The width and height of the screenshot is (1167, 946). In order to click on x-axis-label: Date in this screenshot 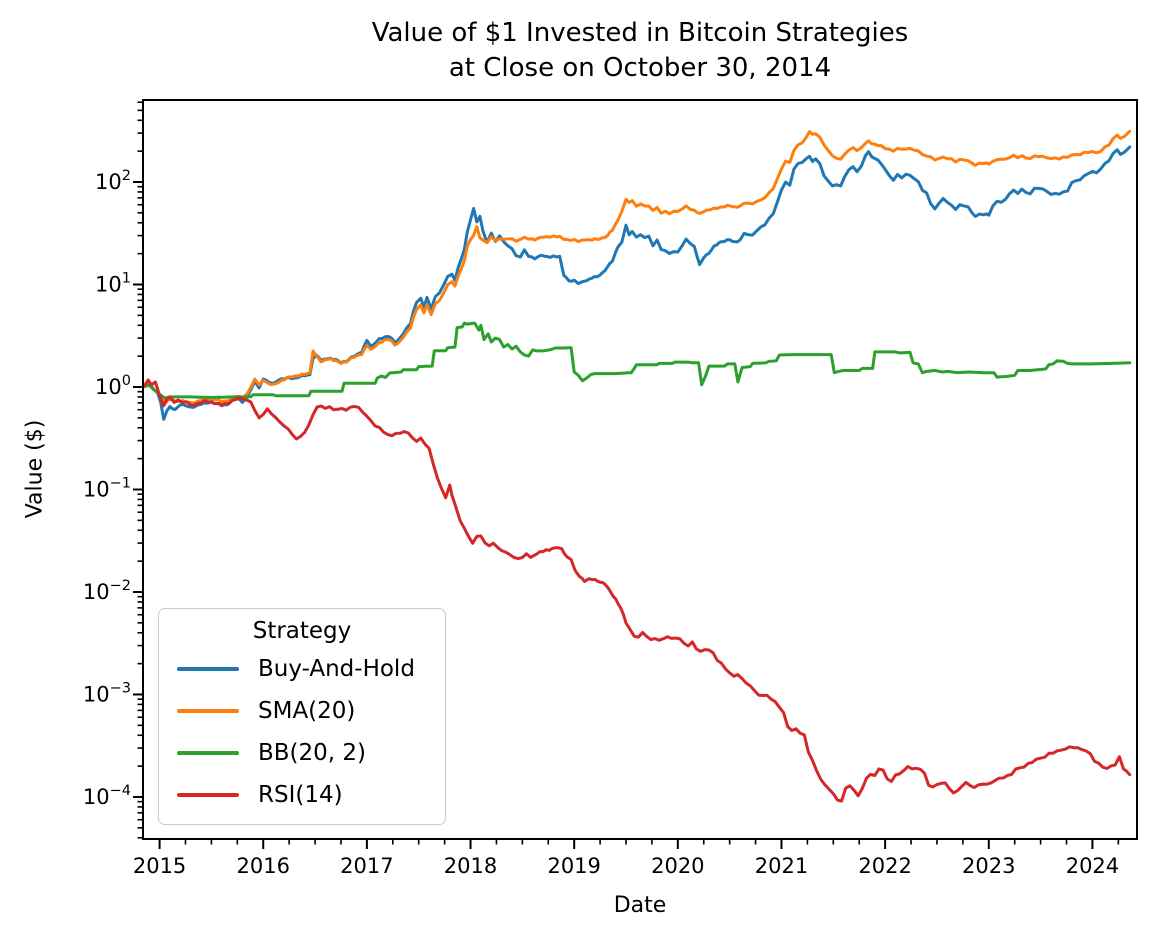, I will do `click(640, 905)`.